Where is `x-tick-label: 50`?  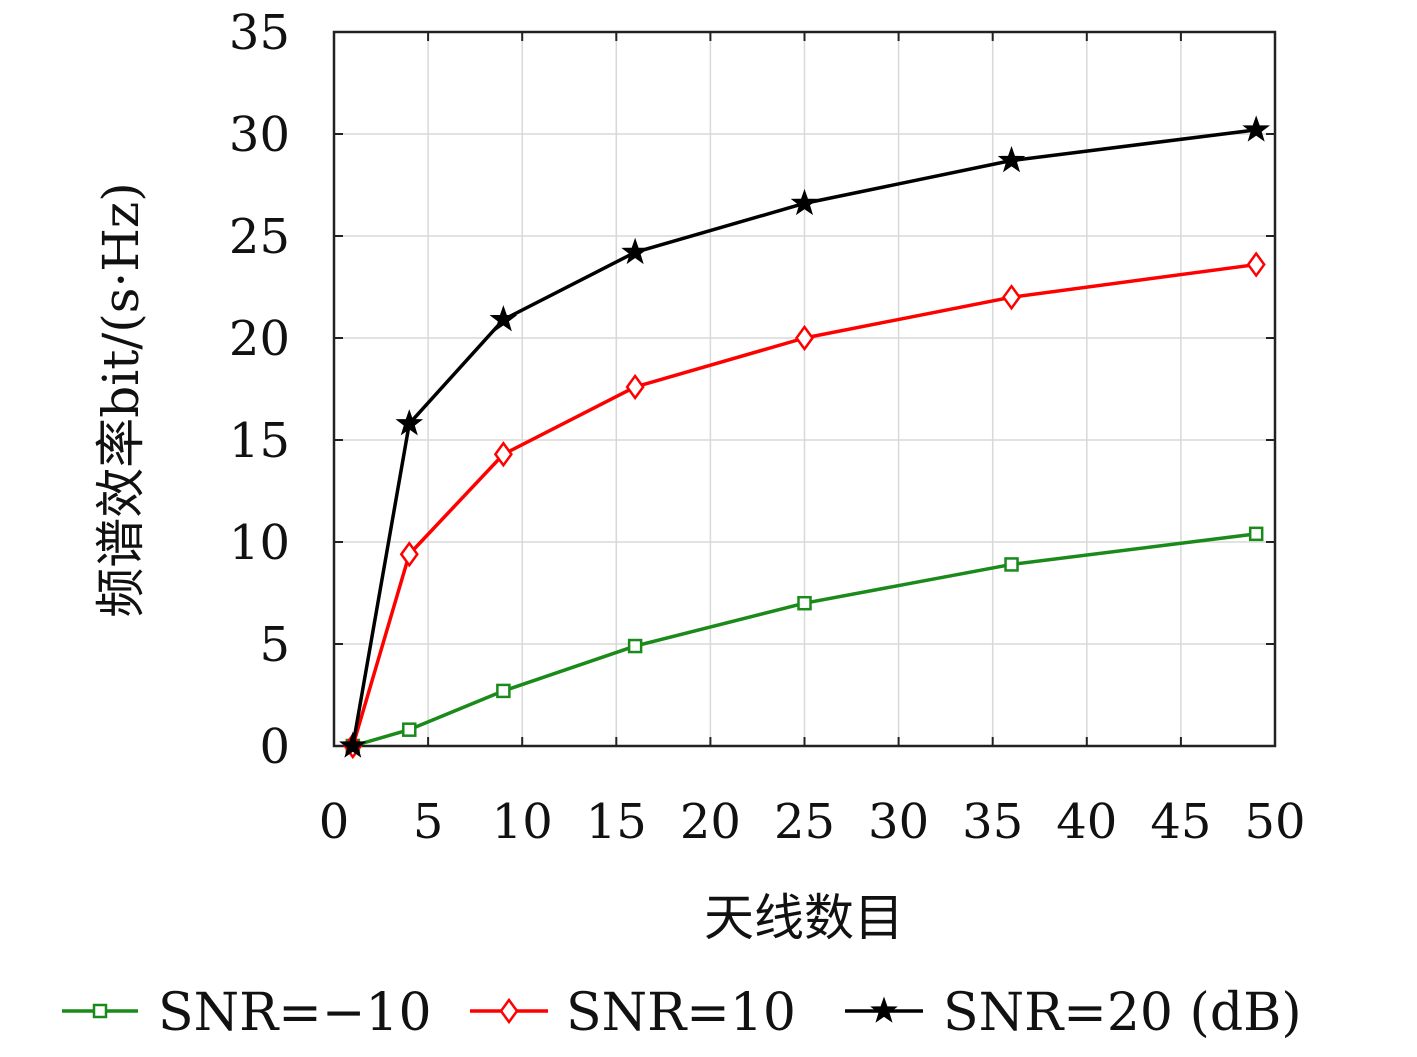
x-tick-label: 50 is located at coordinates (1274, 822).